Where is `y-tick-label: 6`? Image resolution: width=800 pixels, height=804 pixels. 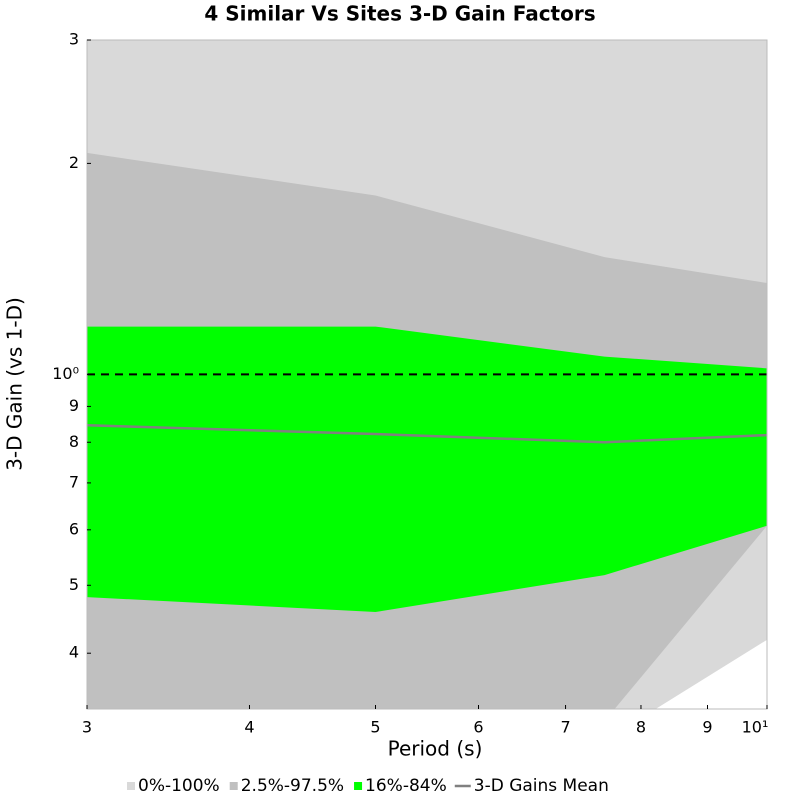
y-tick-label: 6 is located at coordinates (74, 528).